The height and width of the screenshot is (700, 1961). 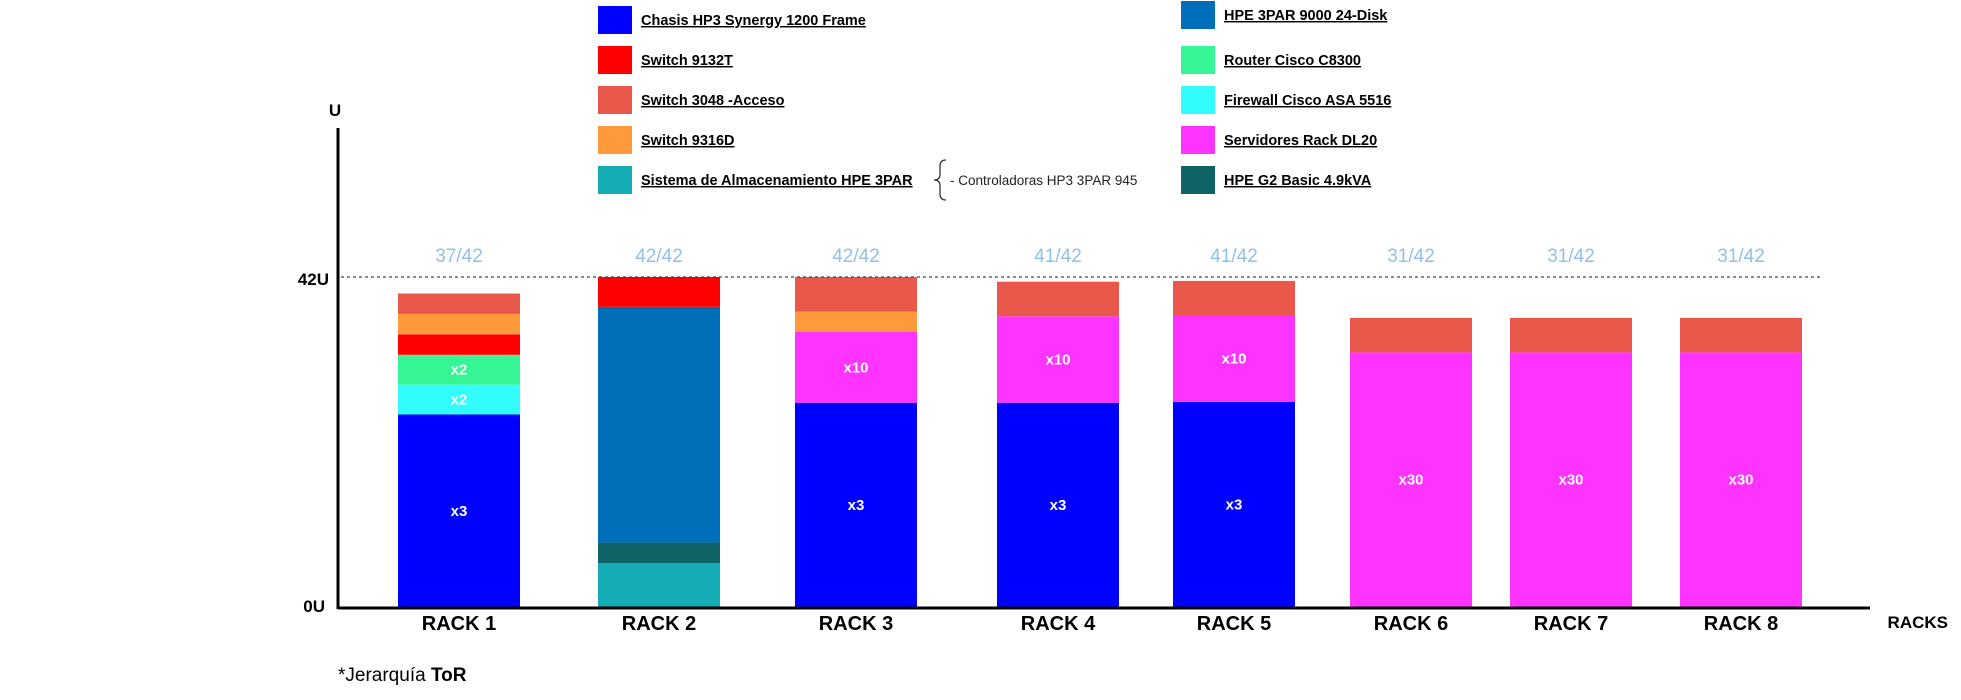 I want to click on usage-labels: 37/42 42/42 42/42 41/42 41/42 31/42 31/42 31/42, so click(x=1100, y=256).